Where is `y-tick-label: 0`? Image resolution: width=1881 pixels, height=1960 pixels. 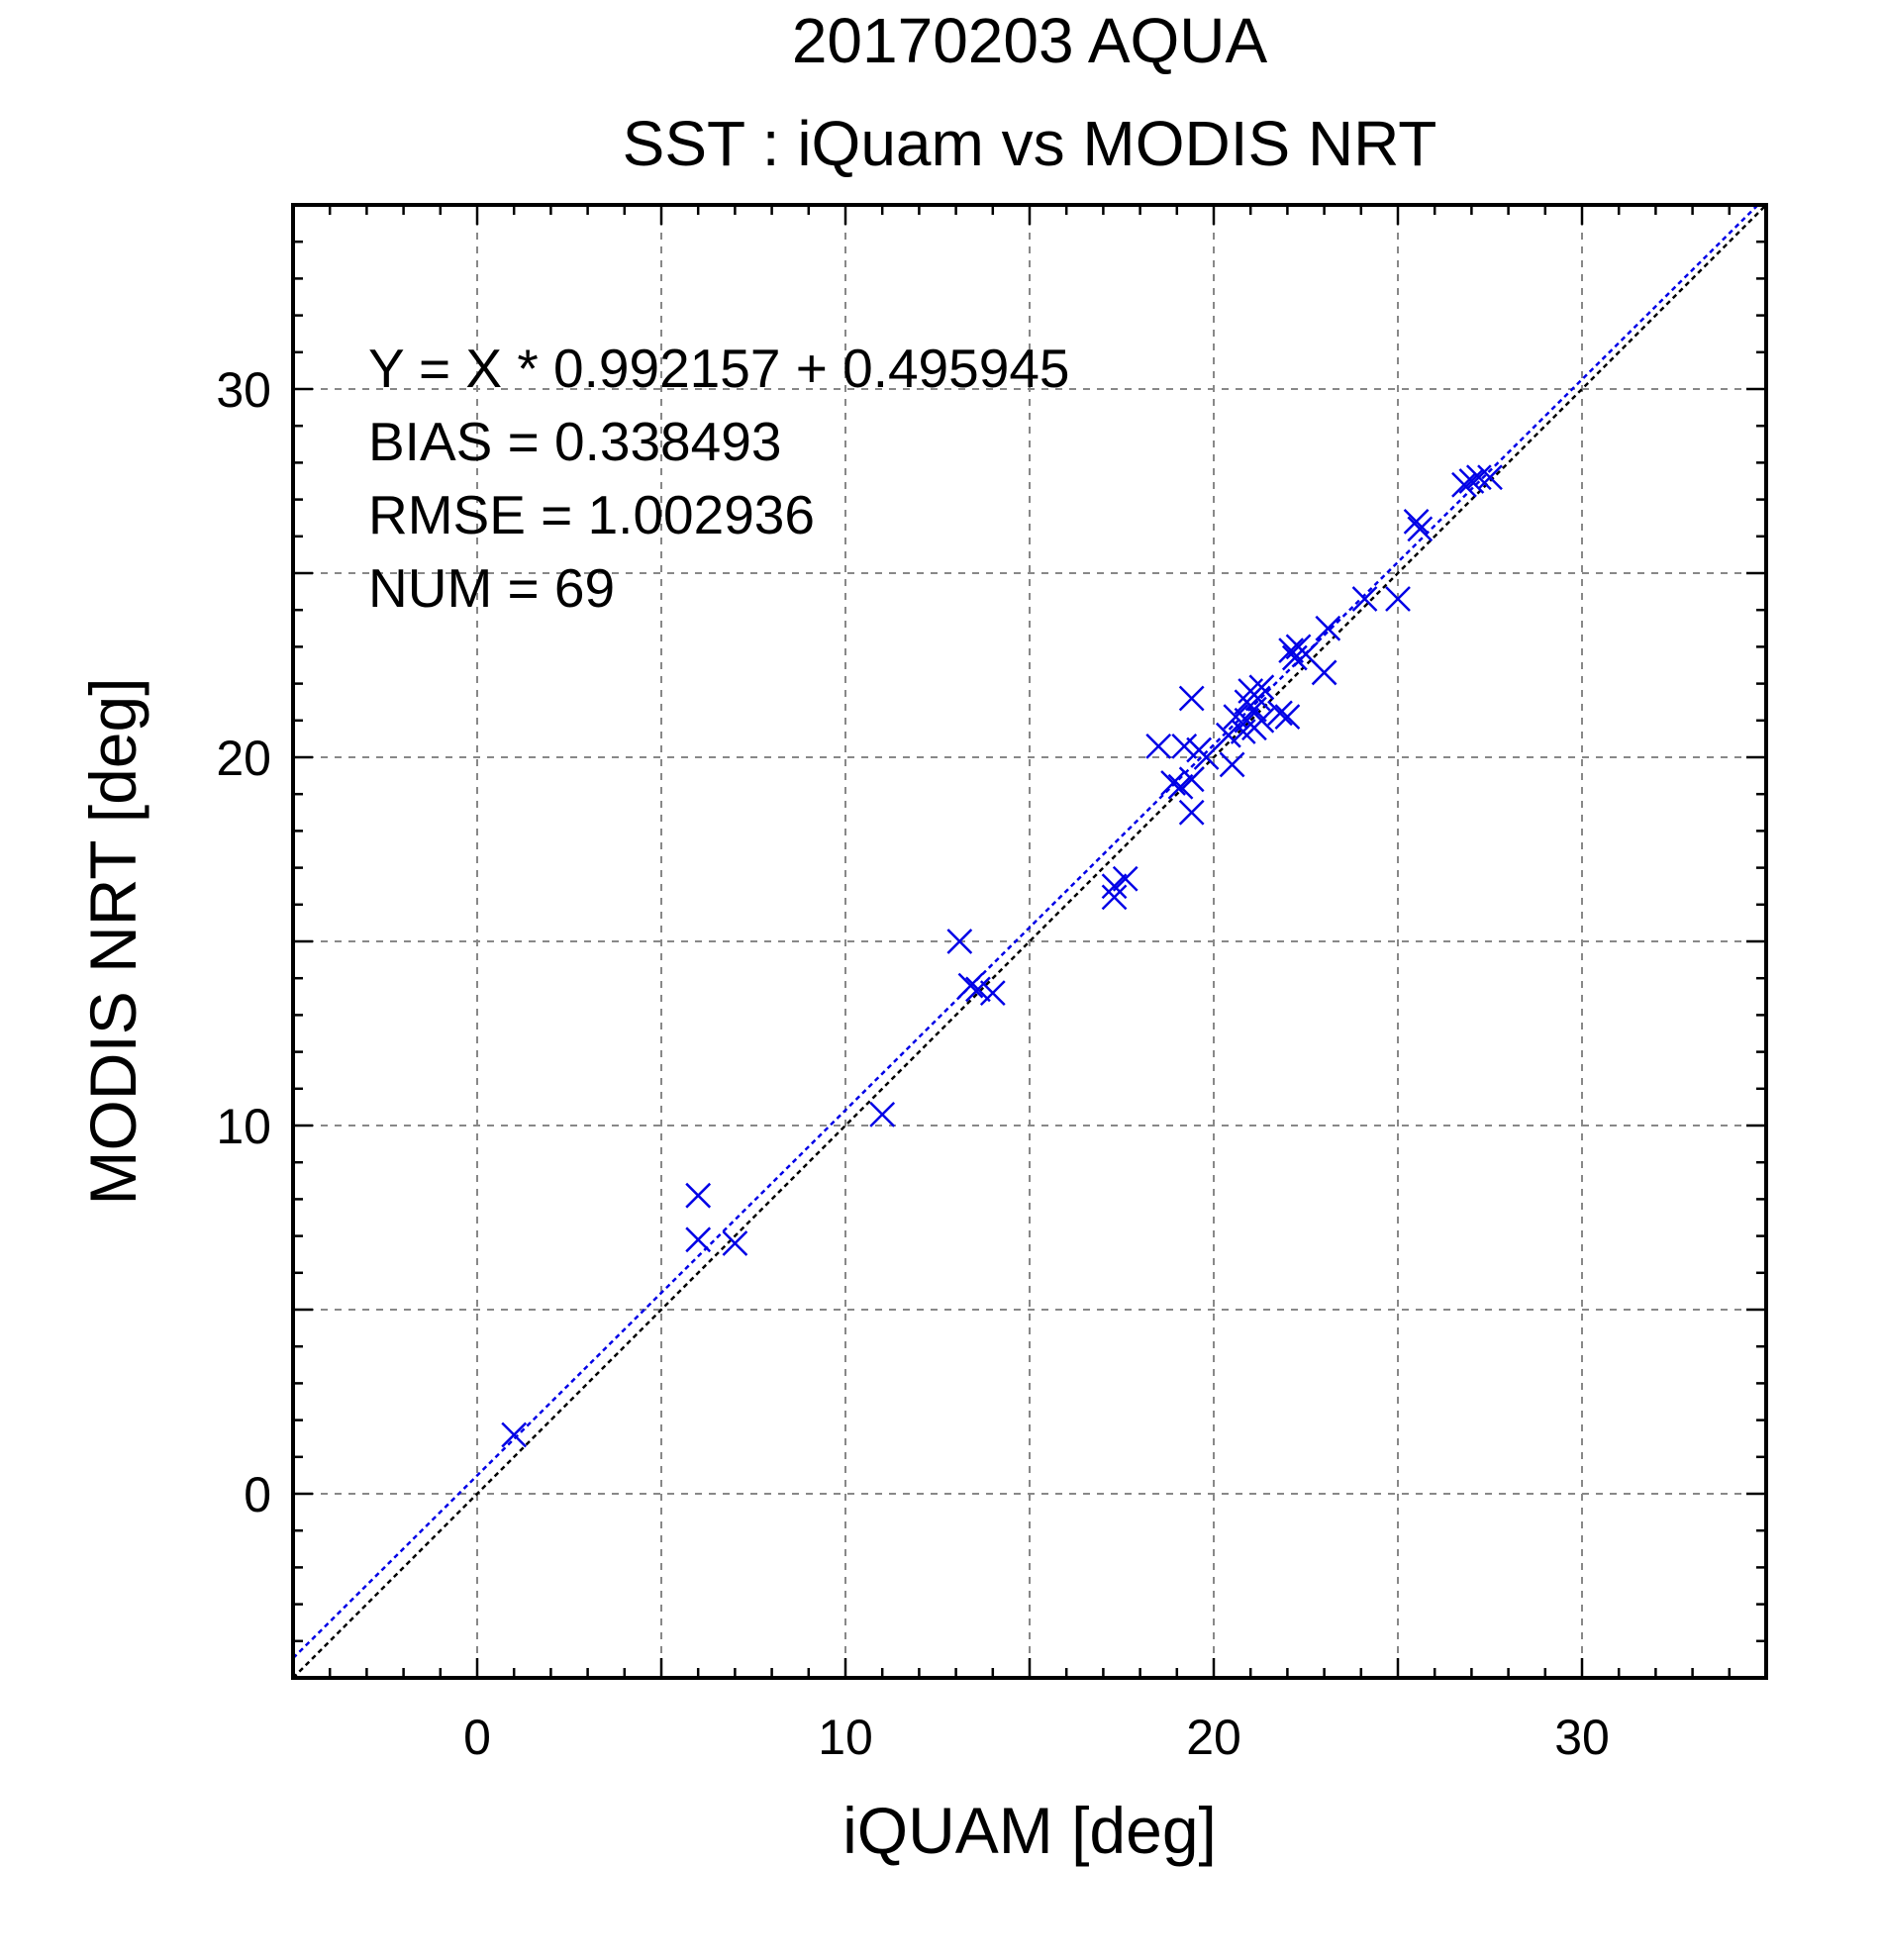 y-tick-label: 0 is located at coordinates (257, 1494).